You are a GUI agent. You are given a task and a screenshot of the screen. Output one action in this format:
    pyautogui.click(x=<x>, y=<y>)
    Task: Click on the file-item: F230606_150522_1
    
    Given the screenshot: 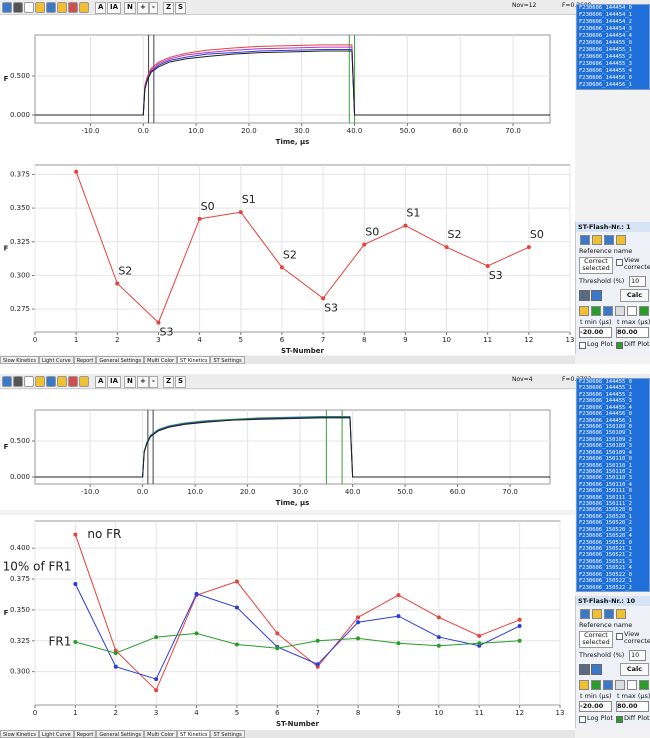 What is the action you would take?
    pyautogui.click(x=605, y=581)
    